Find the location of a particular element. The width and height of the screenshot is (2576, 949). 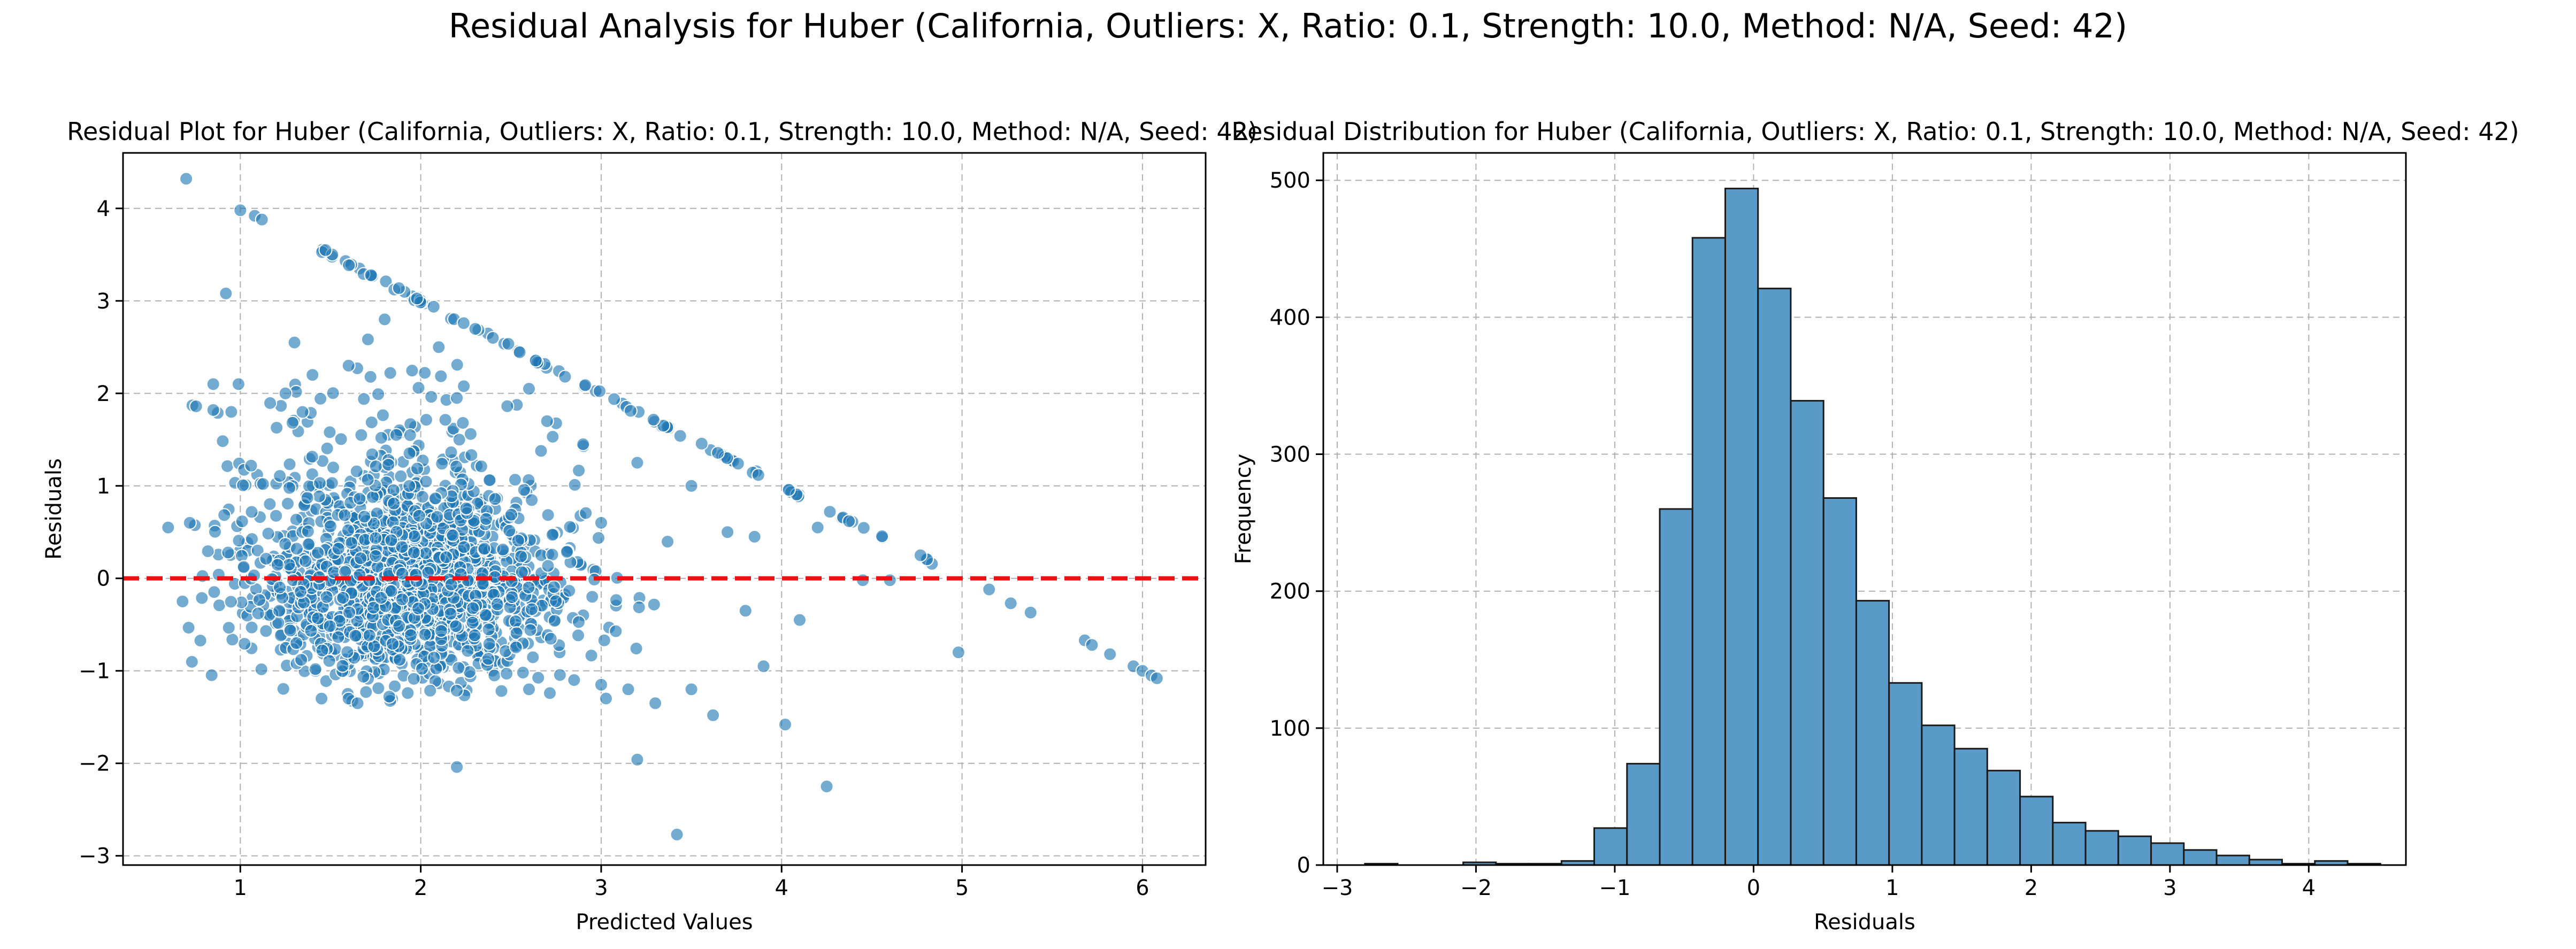

scatter-ytick-label: −1 is located at coordinates (94, 671).